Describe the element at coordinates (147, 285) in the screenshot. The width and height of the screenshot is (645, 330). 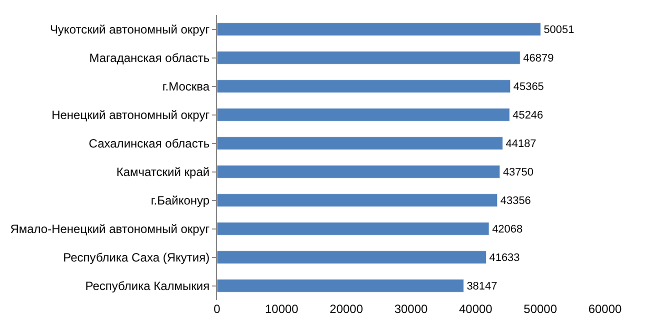
I see `y-tick-label: Республика Калмыкия` at that location.